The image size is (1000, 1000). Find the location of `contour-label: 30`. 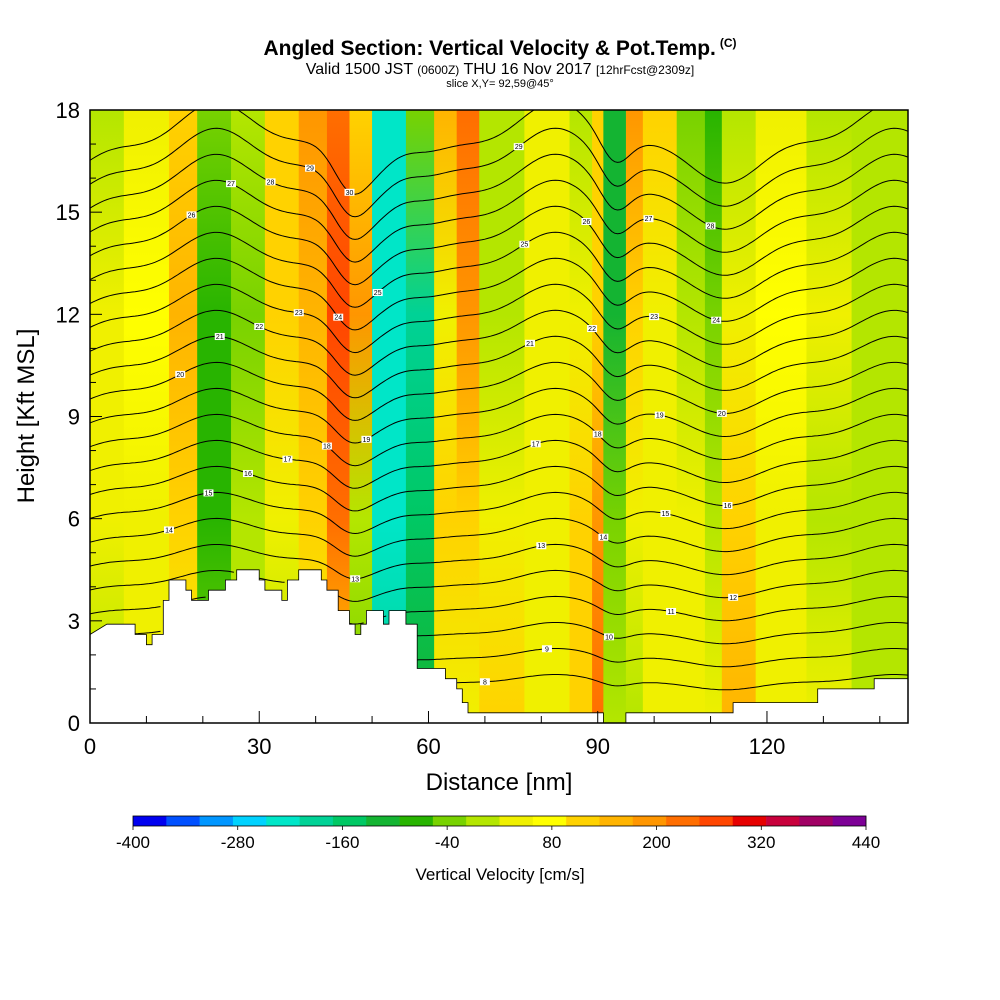

contour-label: 30 is located at coordinates (350, 193).